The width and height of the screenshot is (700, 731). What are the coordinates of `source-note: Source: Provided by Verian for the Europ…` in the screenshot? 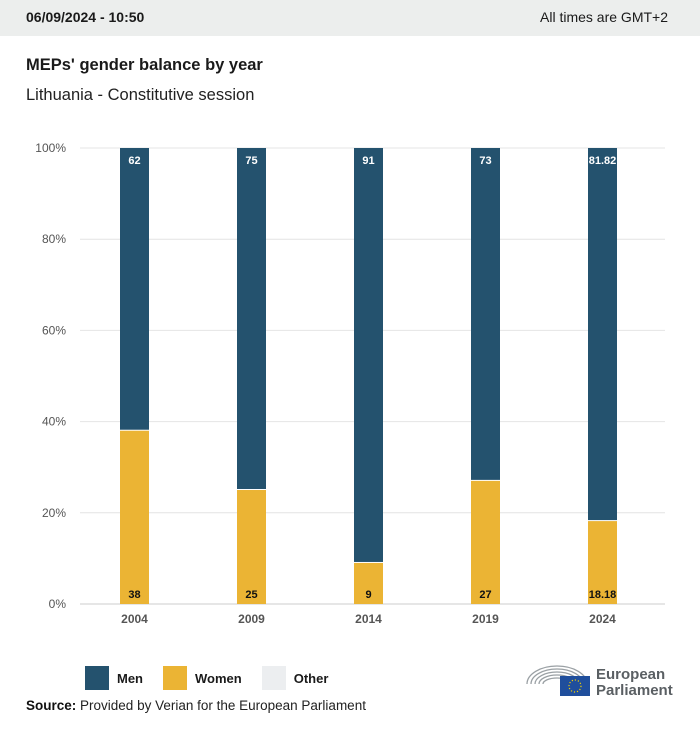 It's located at (196, 705).